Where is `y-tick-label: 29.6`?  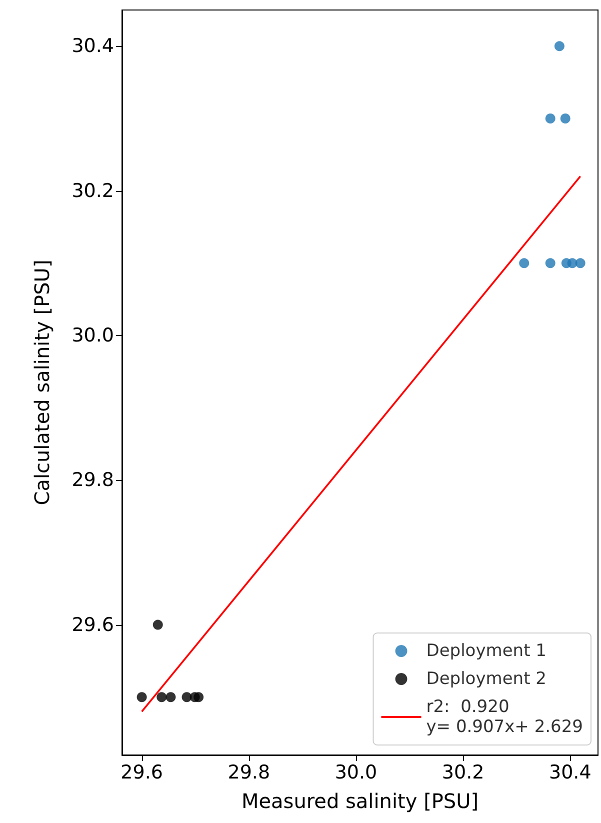
y-tick-label: 29.6 is located at coordinates (93, 625).